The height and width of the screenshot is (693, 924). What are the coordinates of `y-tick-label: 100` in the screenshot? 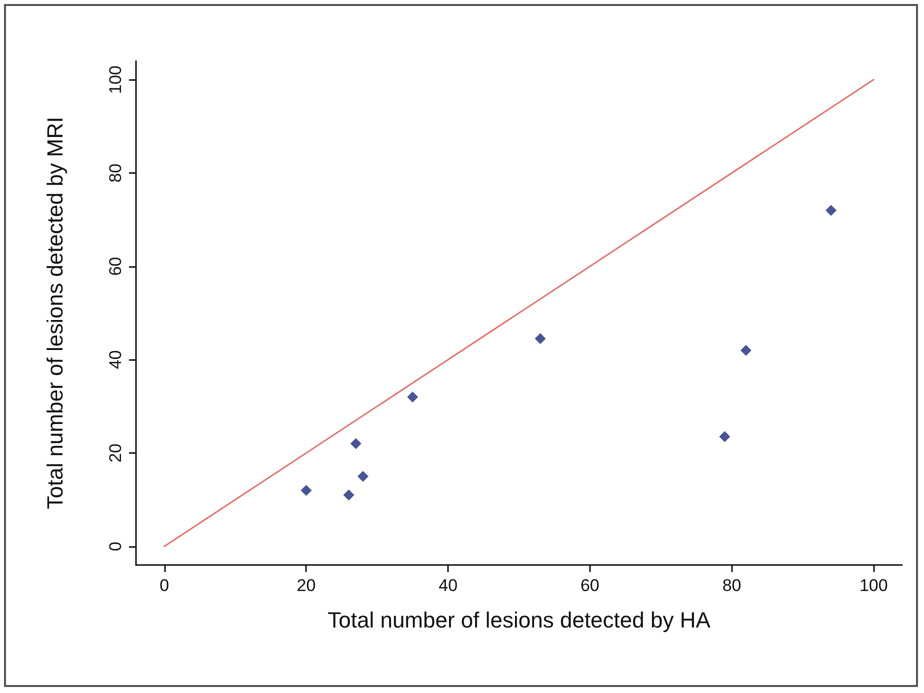 It's located at (115, 79).